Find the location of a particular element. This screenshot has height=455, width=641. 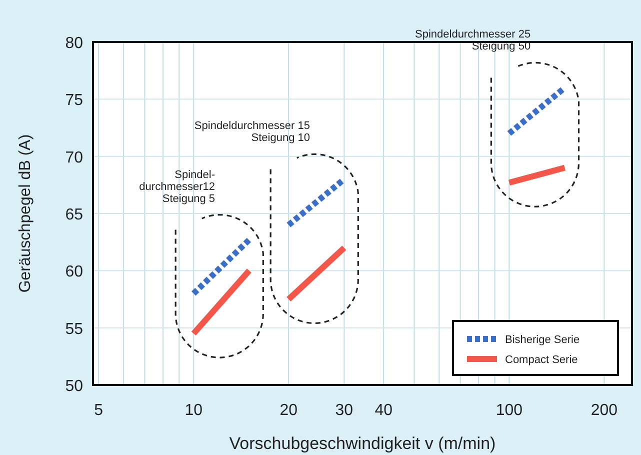

x-tick-label: 10 is located at coordinates (193, 410).